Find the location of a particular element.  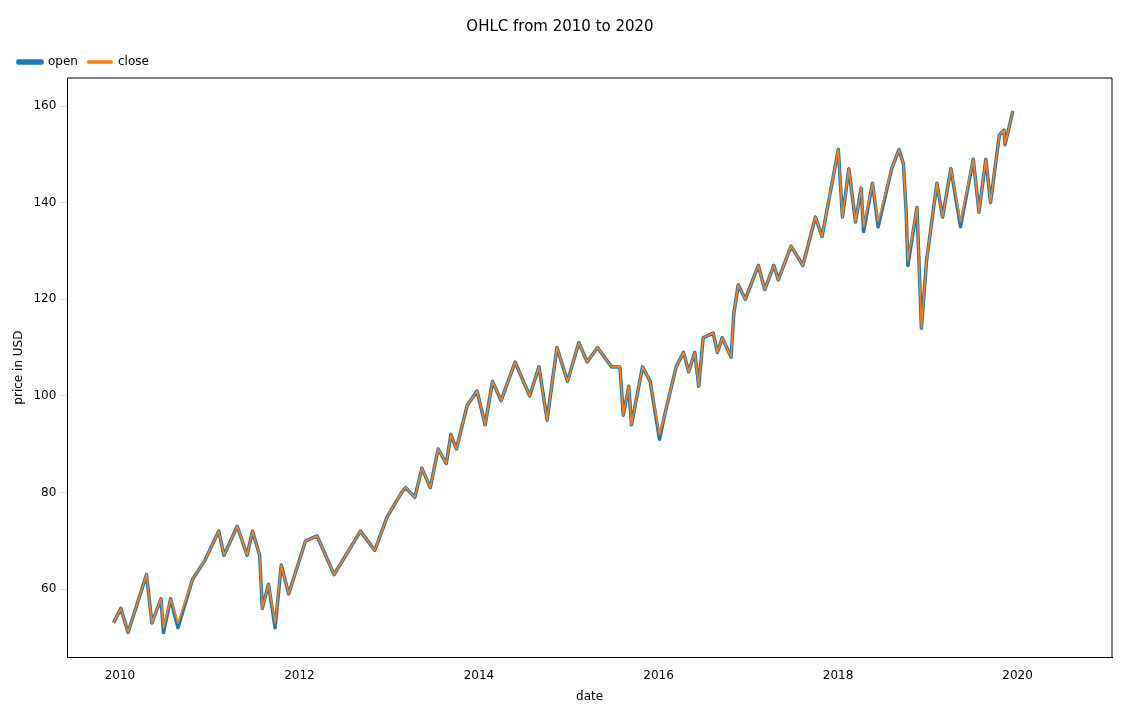

chart-title: OHLC from 2010 to 2020 is located at coordinates (560, 25).